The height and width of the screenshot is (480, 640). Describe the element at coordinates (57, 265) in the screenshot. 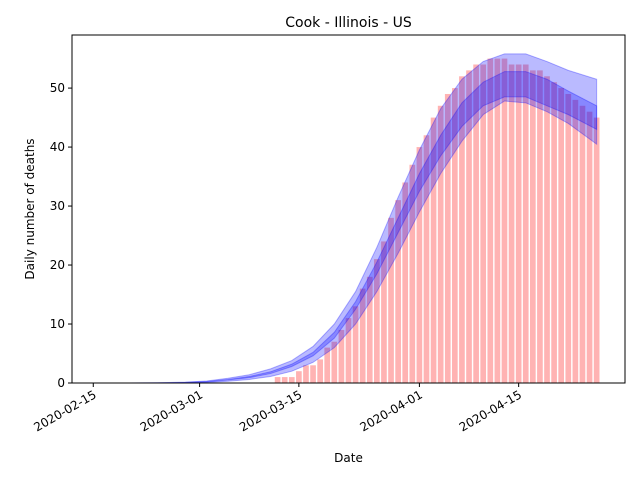

I see `y-tick-label: 20` at that location.